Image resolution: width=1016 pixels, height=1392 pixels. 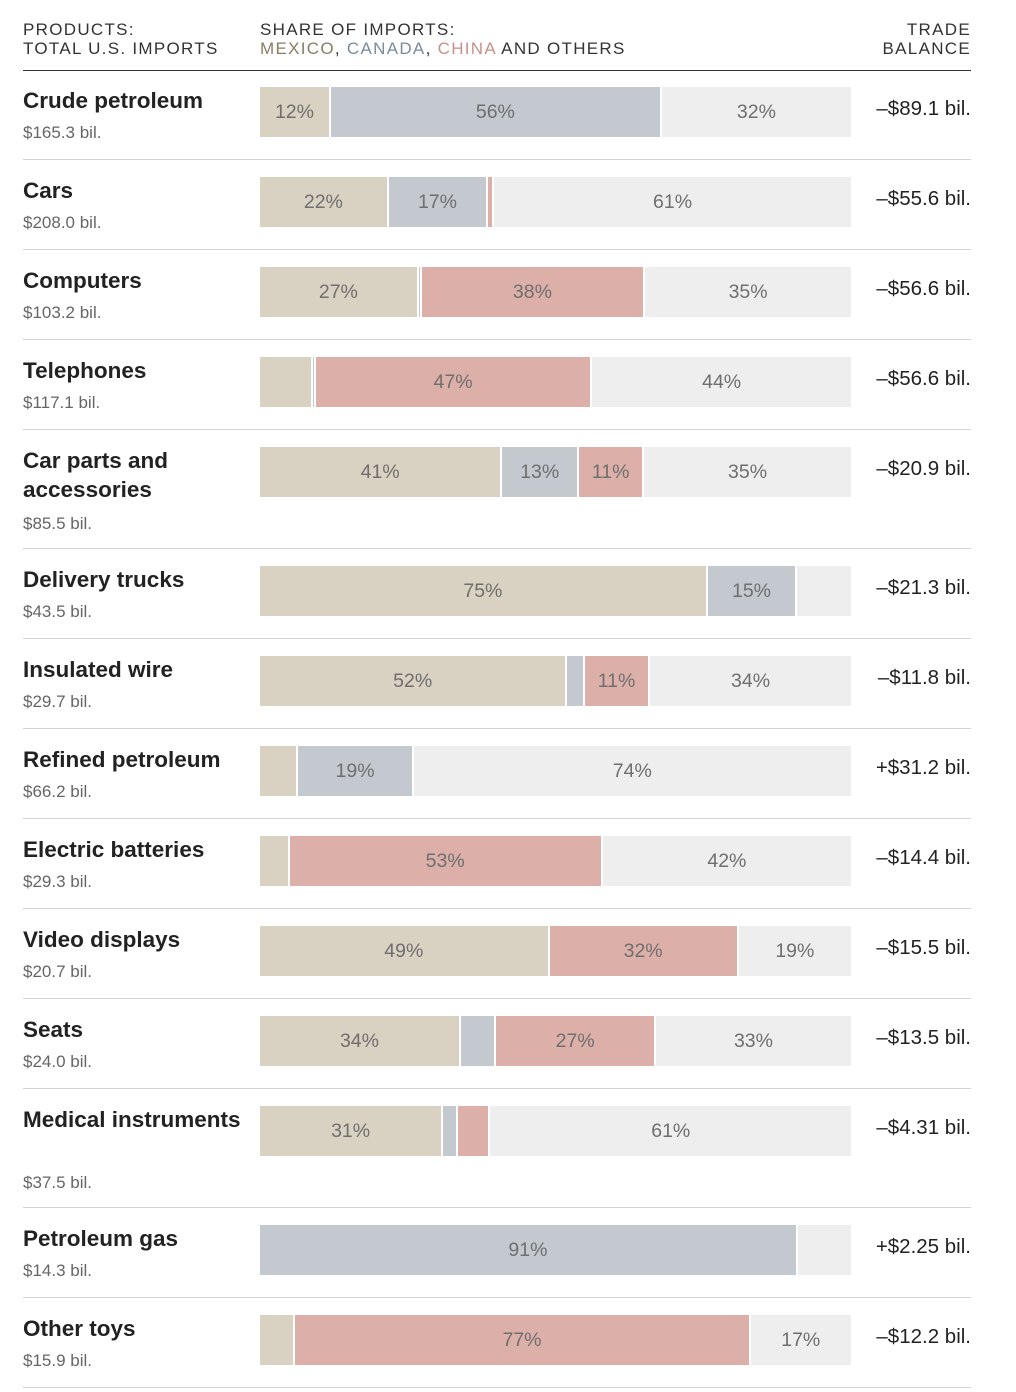 What do you see at coordinates (79, 29) in the screenshot?
I see `products-header-line1: PRODUCTS:` at bounding box center [79, 29].